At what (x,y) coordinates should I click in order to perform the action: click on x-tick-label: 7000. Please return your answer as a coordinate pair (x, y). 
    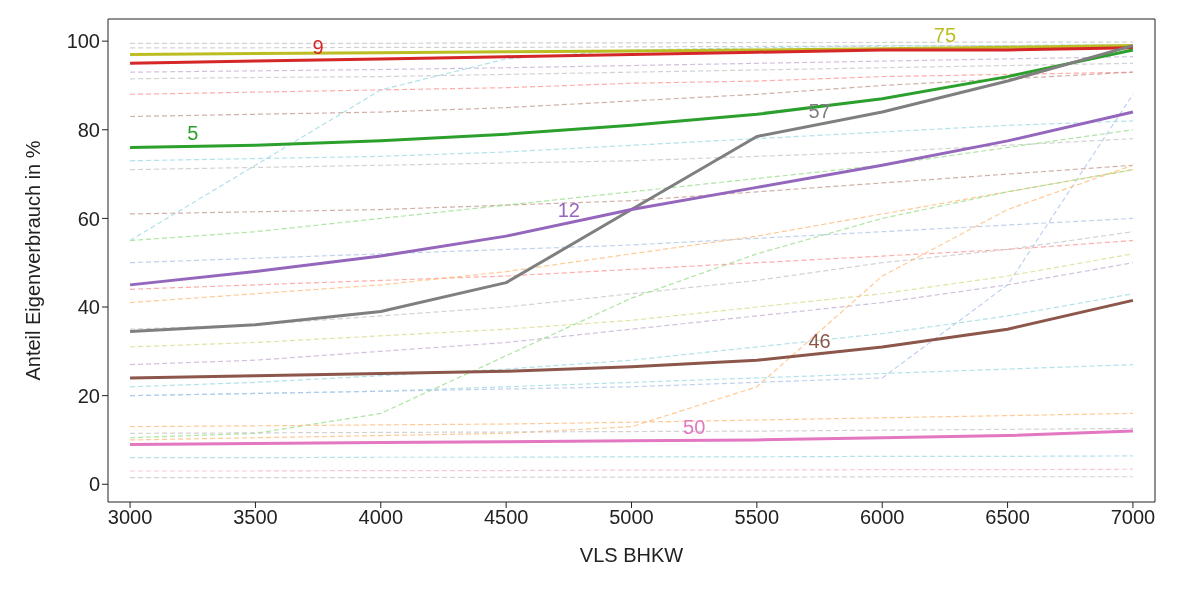
    Looking at the image, I should click on (1133, 517).